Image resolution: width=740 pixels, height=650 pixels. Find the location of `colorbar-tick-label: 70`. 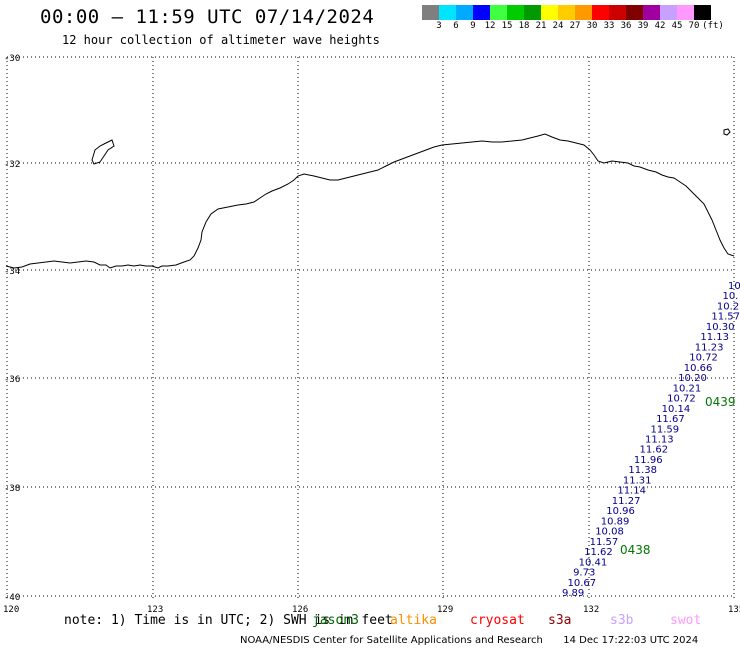

colorbar-tick-label: 70 is located at coordinates (694, 26).